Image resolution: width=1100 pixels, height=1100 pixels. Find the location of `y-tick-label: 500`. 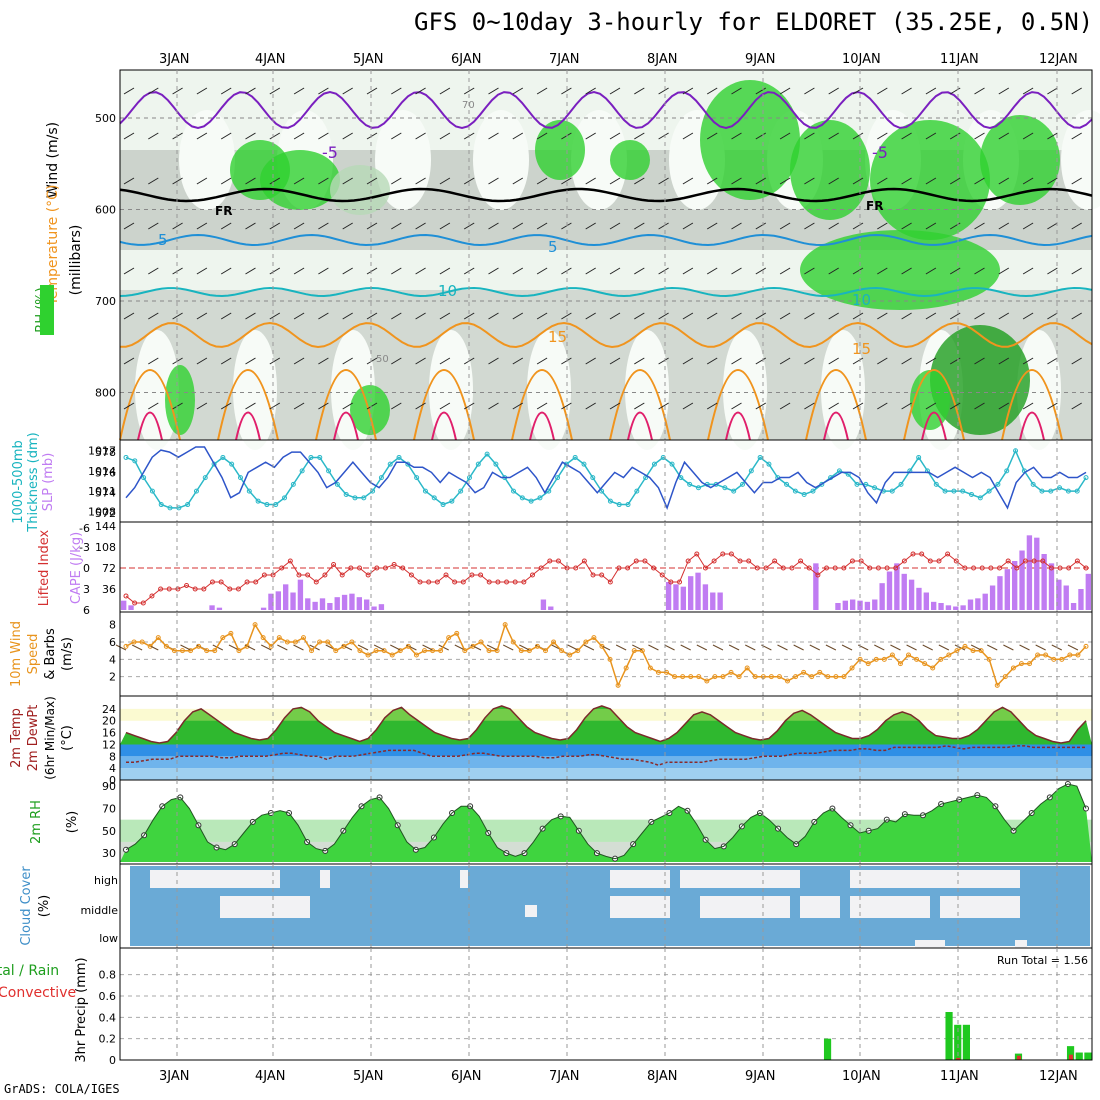

y-tick-label: 500 is located at coordinates (105, 118).